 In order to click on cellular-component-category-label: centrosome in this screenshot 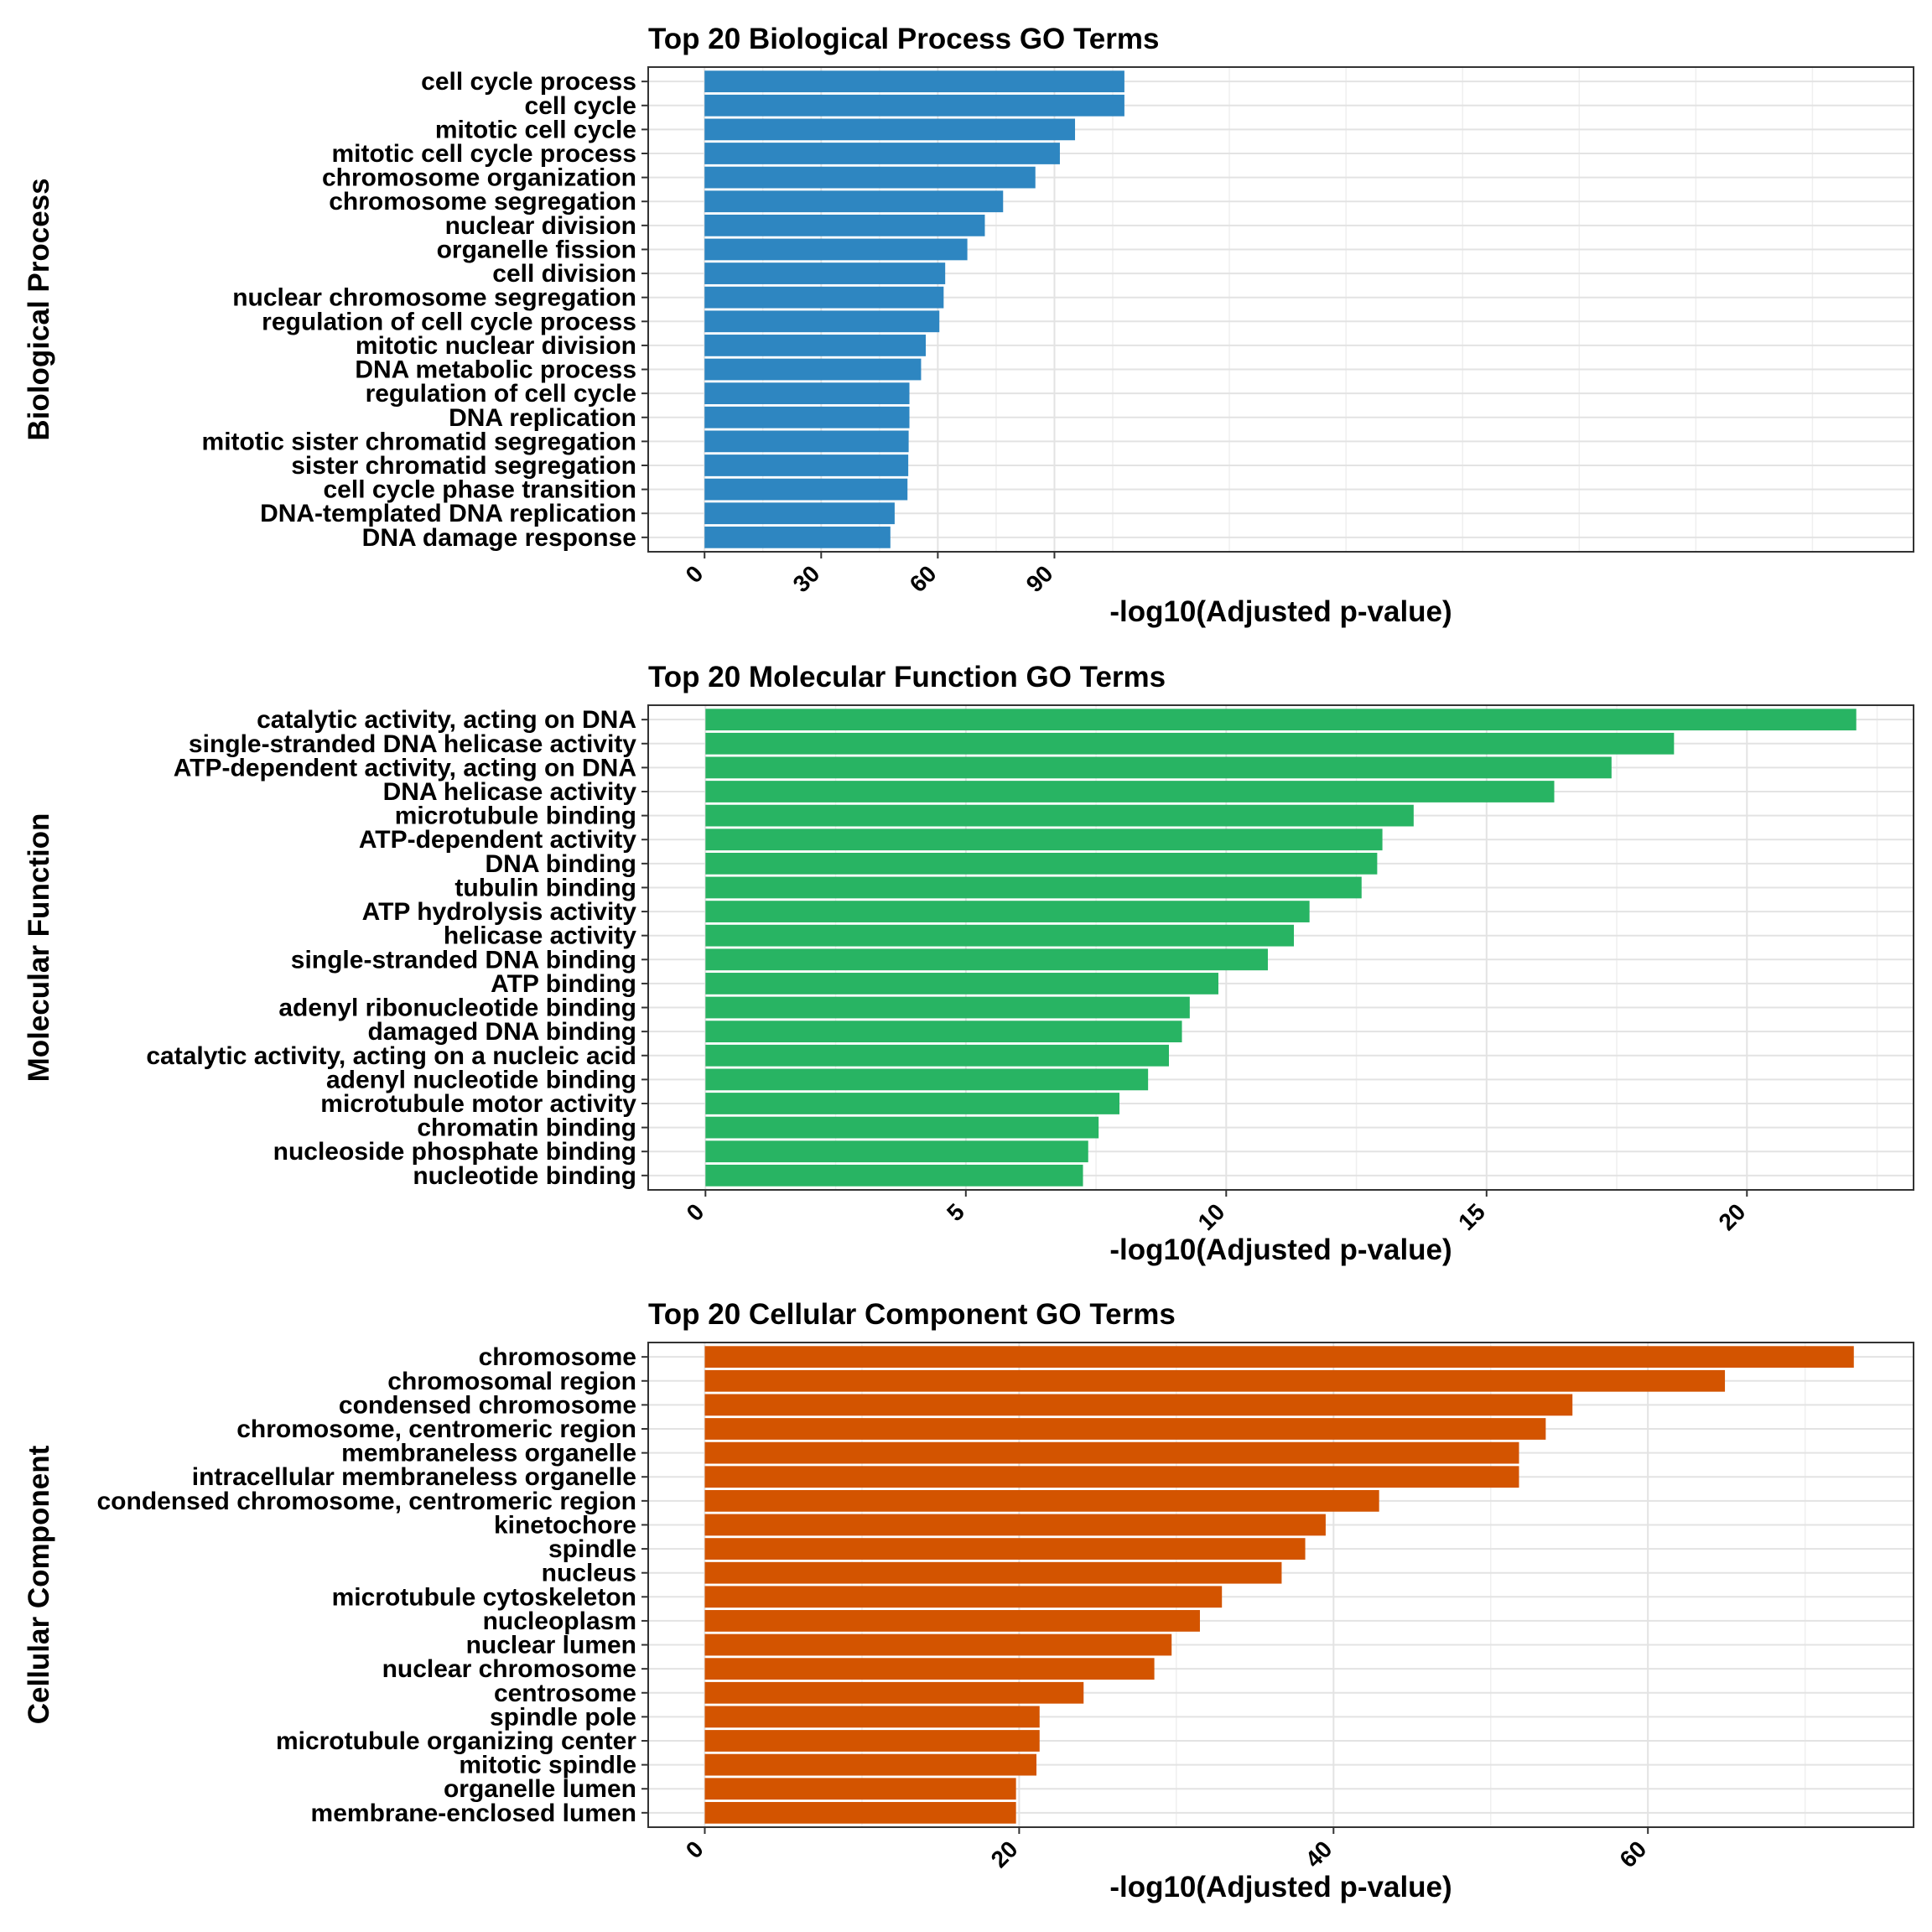, I will do `click(565, 1693)`.